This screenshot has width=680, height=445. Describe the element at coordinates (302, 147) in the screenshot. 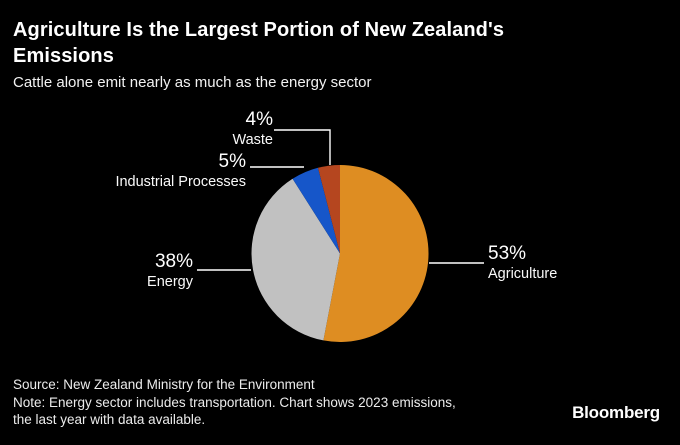

I see `leader-line-waste` at that location.